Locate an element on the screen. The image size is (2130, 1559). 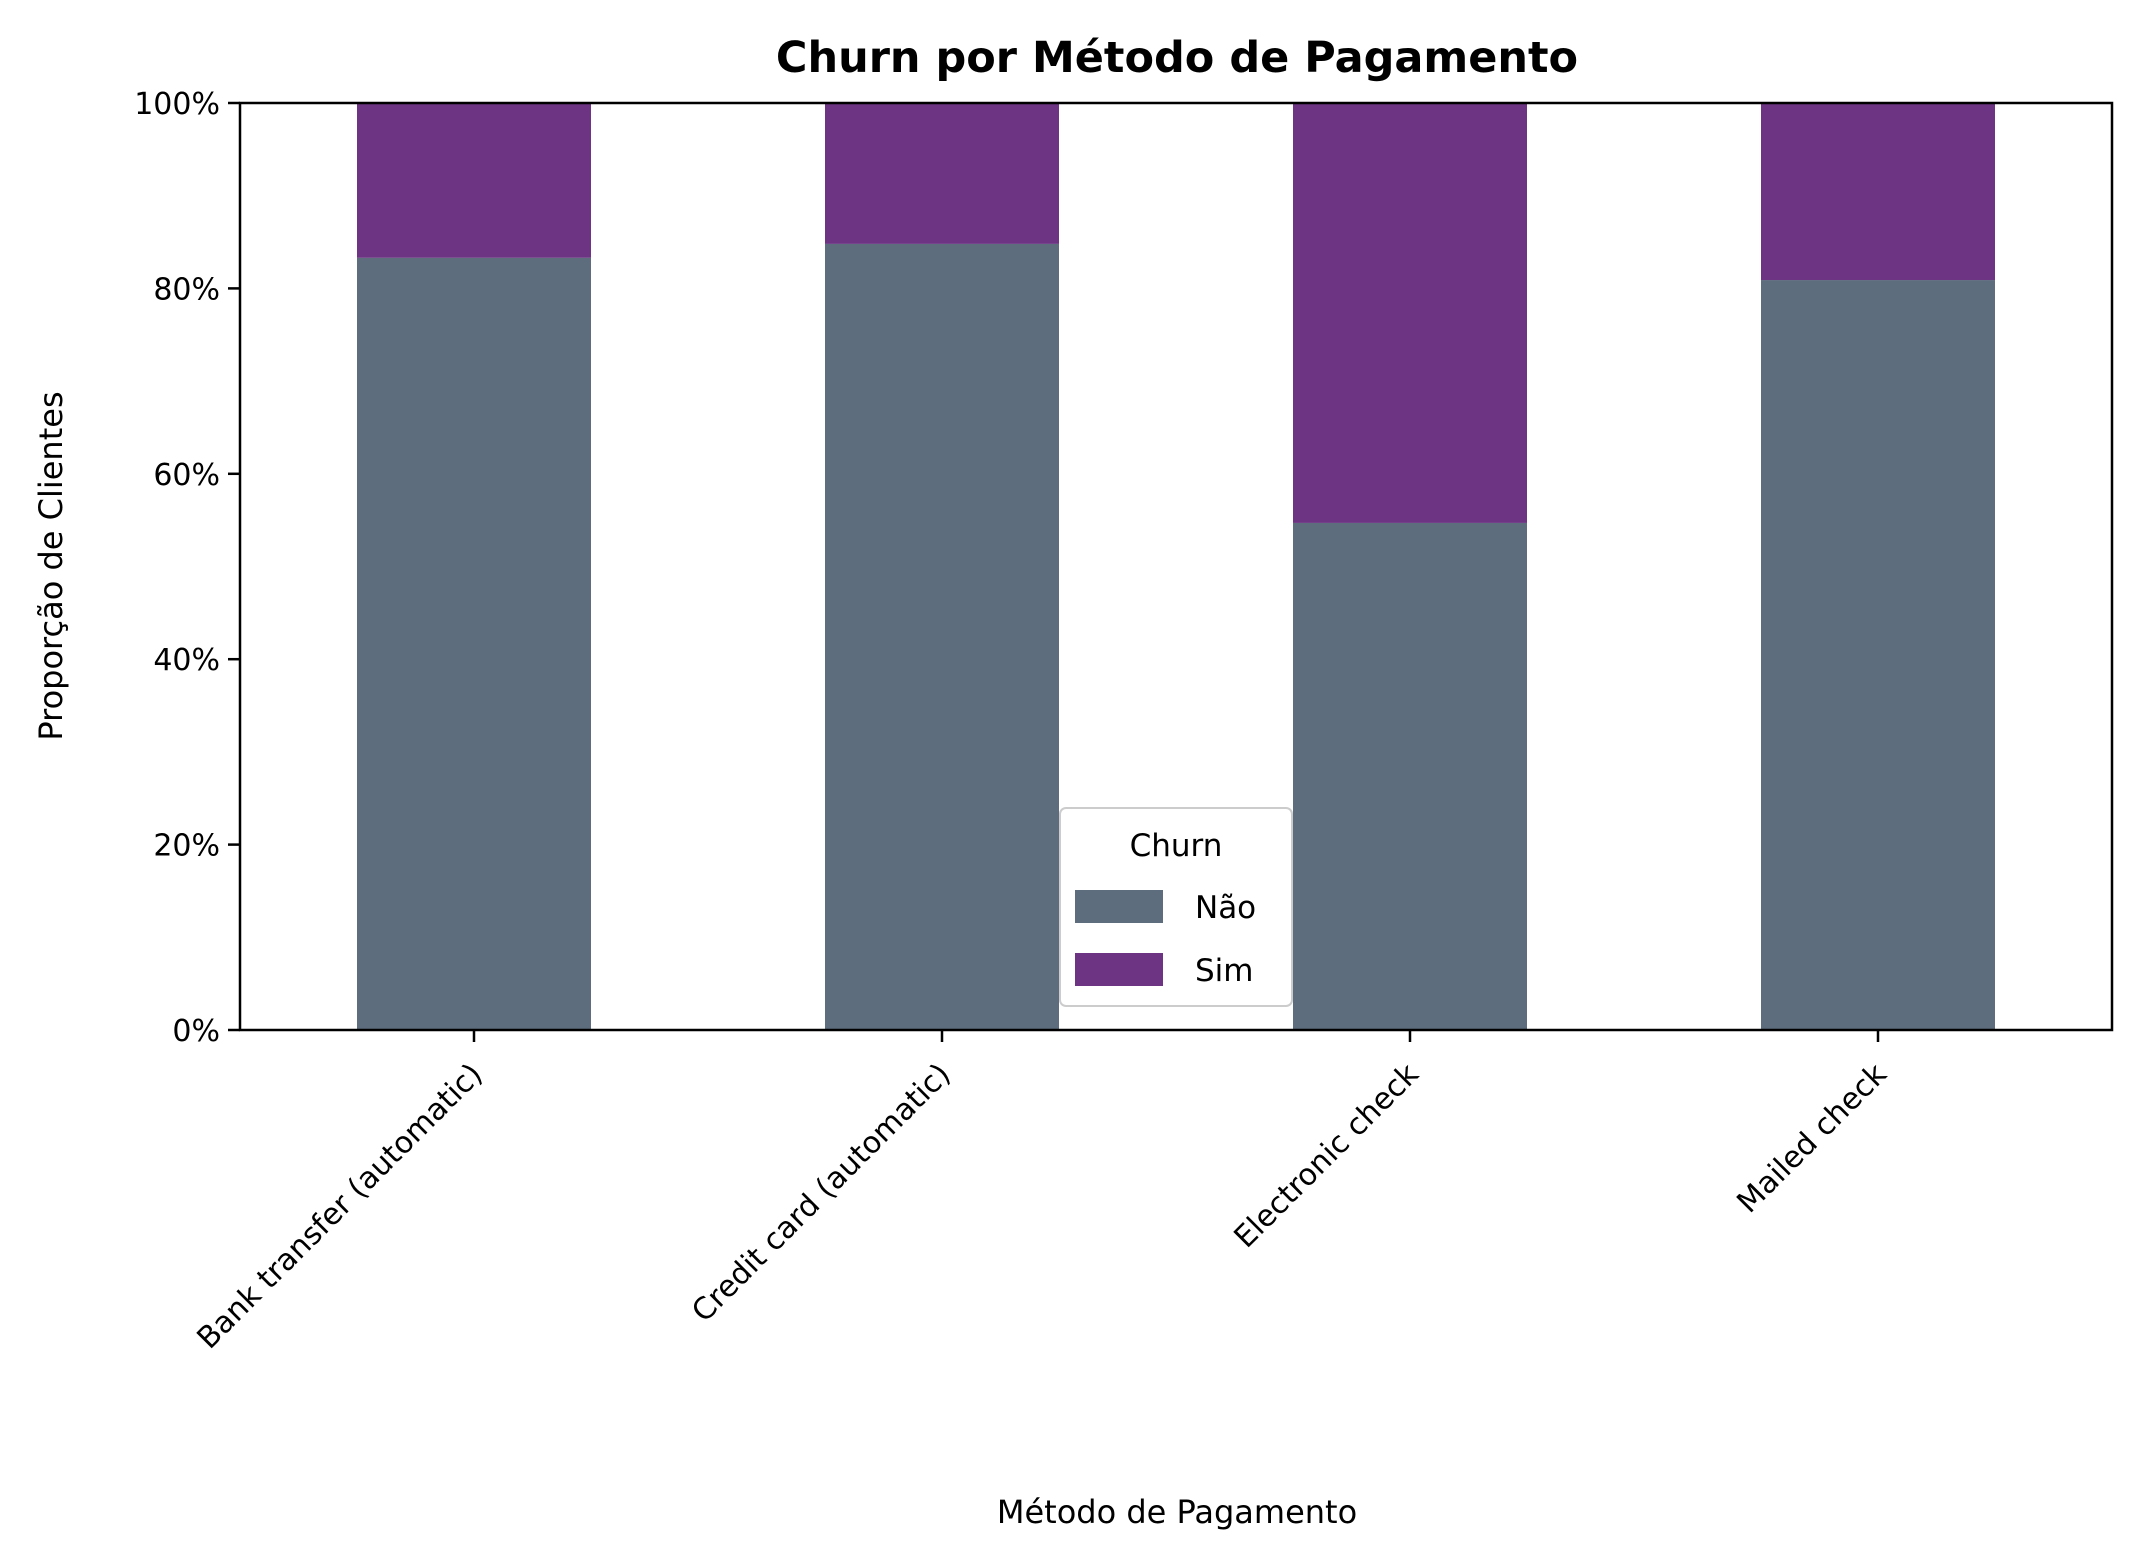
bar-sim-credit-card-automatic is located at coordinates (942, 173).